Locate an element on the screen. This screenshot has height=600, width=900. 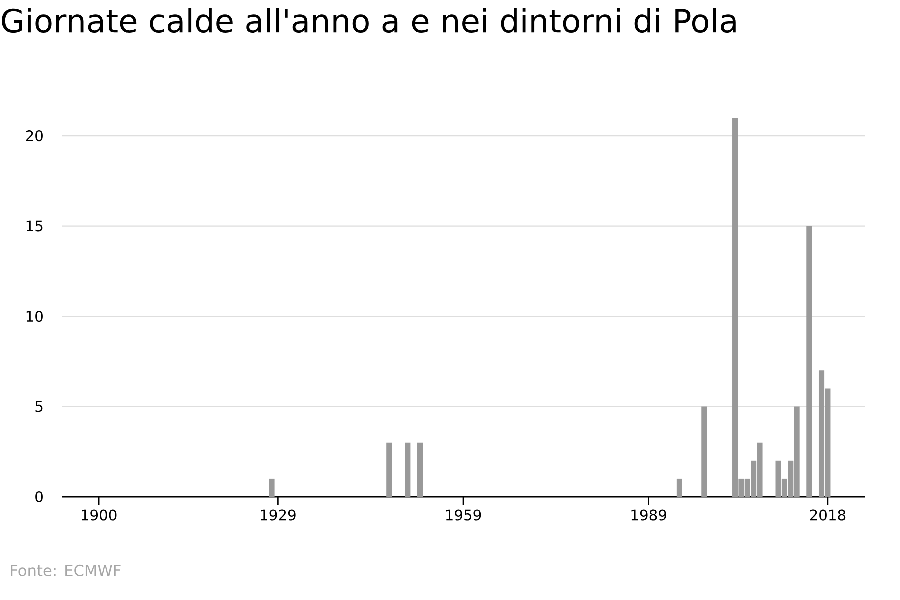
x-tick-label: 1929 is located at coordinates (278, 515).